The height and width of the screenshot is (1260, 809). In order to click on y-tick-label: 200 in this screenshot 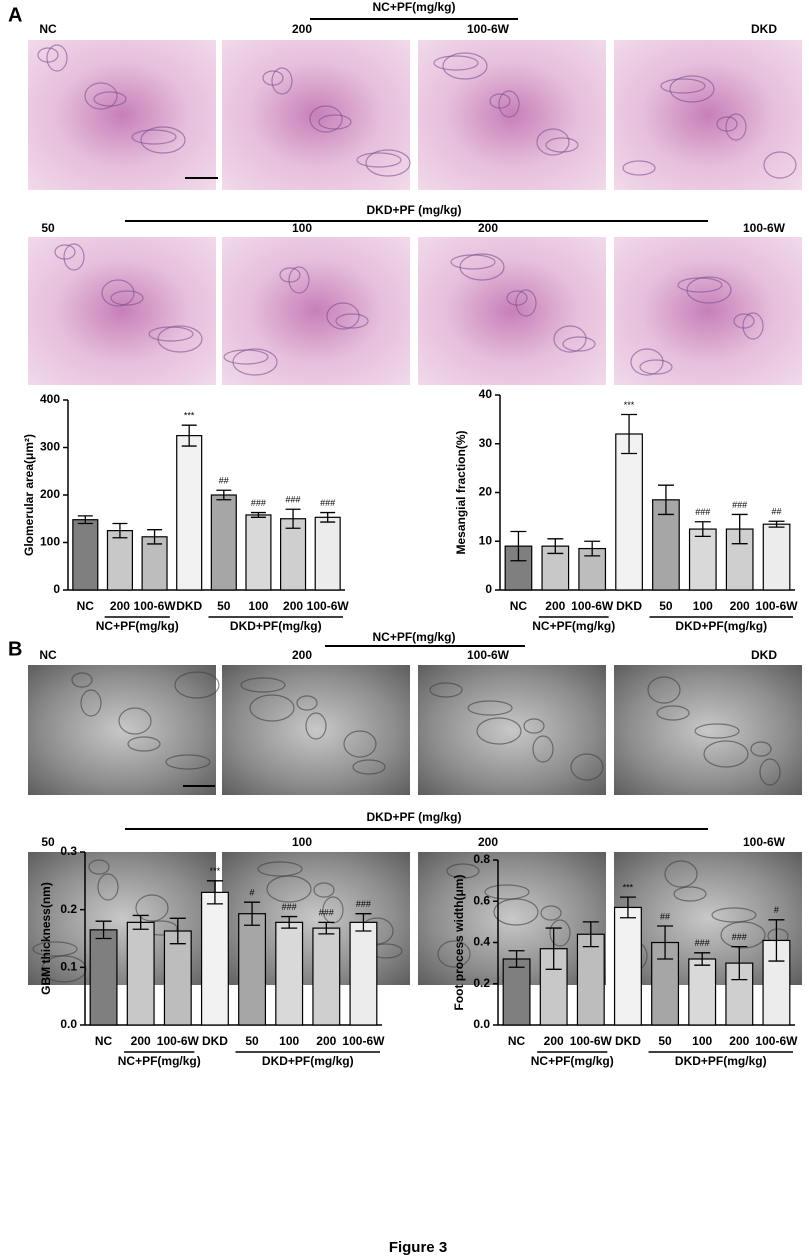, I will do `click(50, 494)`.